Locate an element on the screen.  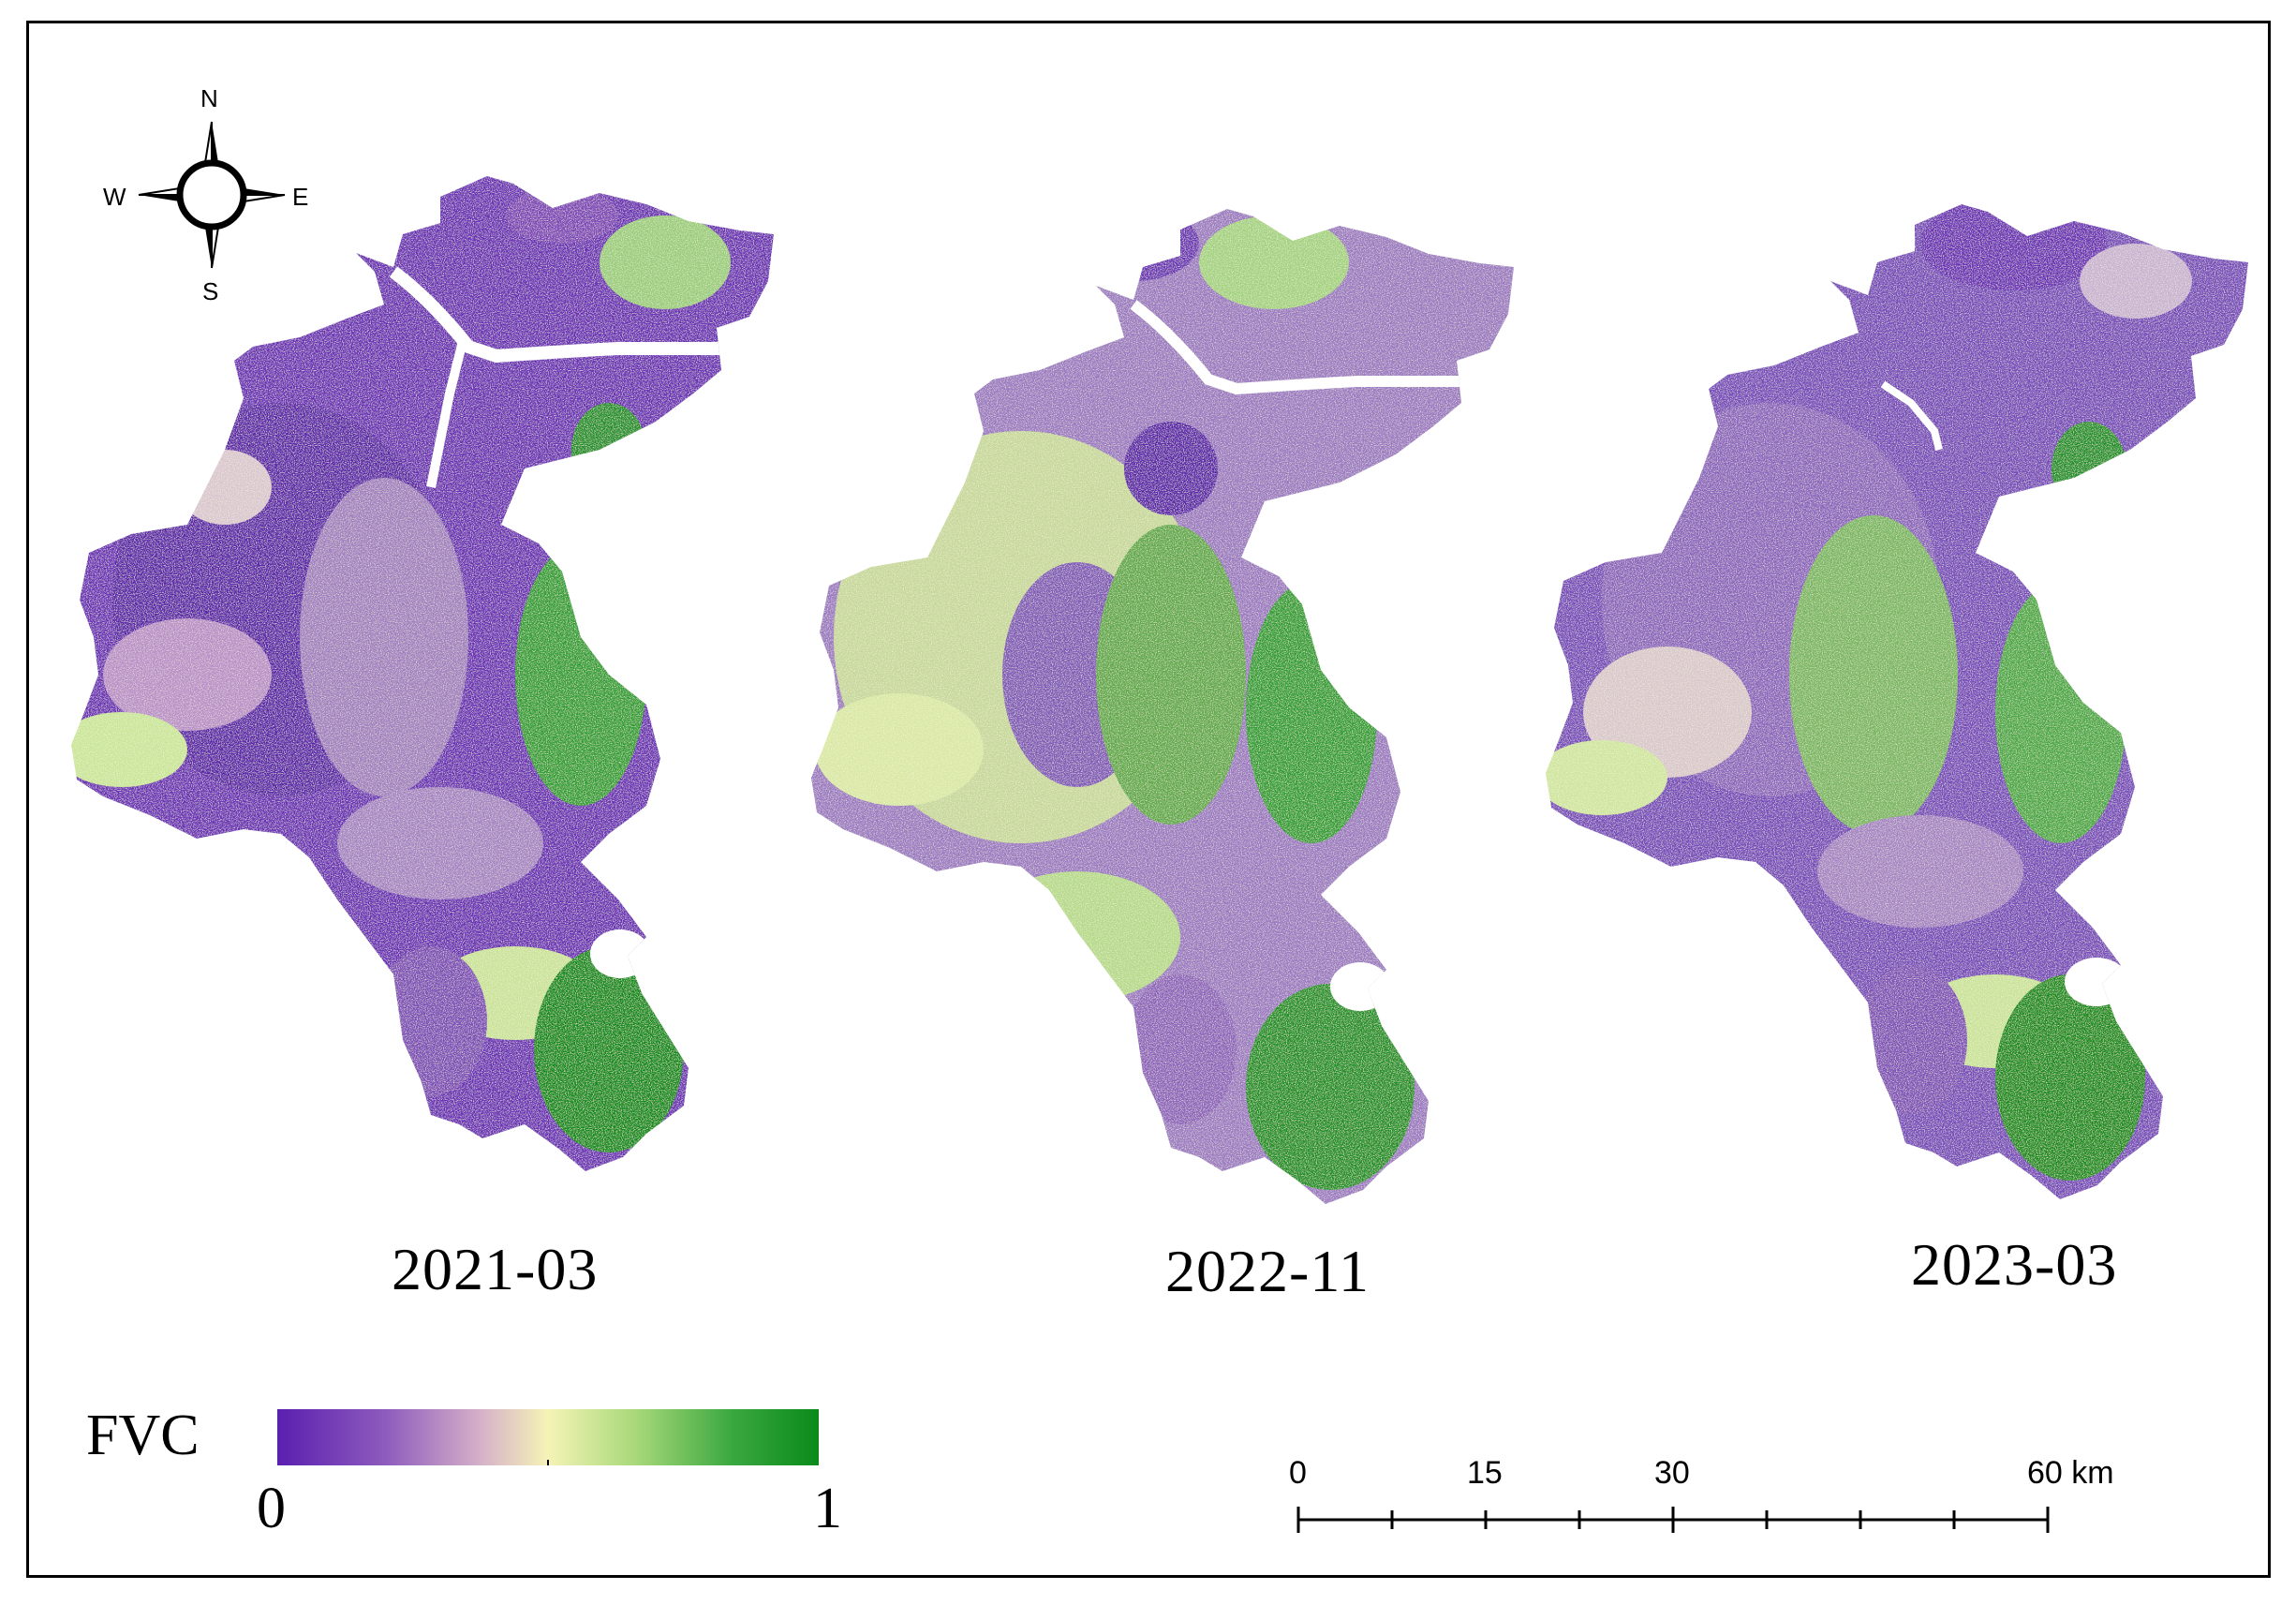
fvc-color-ramp is located at coordinates (548, 1437).